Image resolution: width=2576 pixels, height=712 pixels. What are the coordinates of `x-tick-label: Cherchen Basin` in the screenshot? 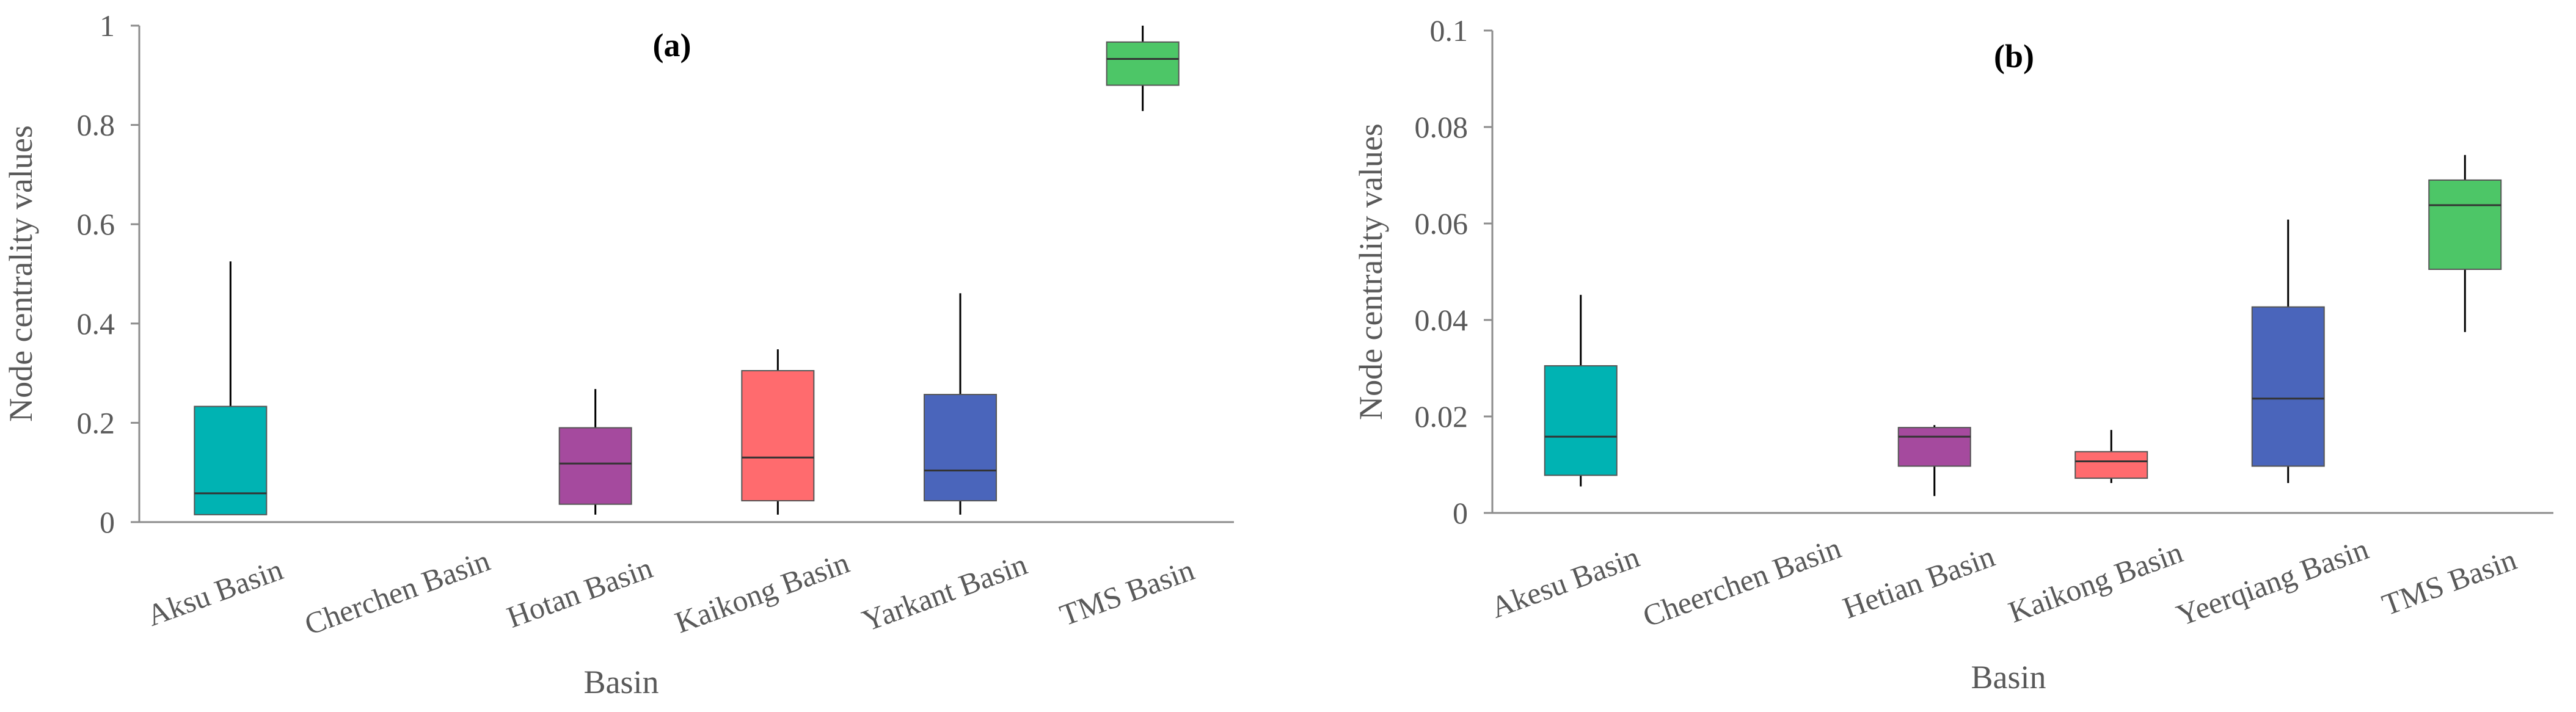 It's located at (397, 592).